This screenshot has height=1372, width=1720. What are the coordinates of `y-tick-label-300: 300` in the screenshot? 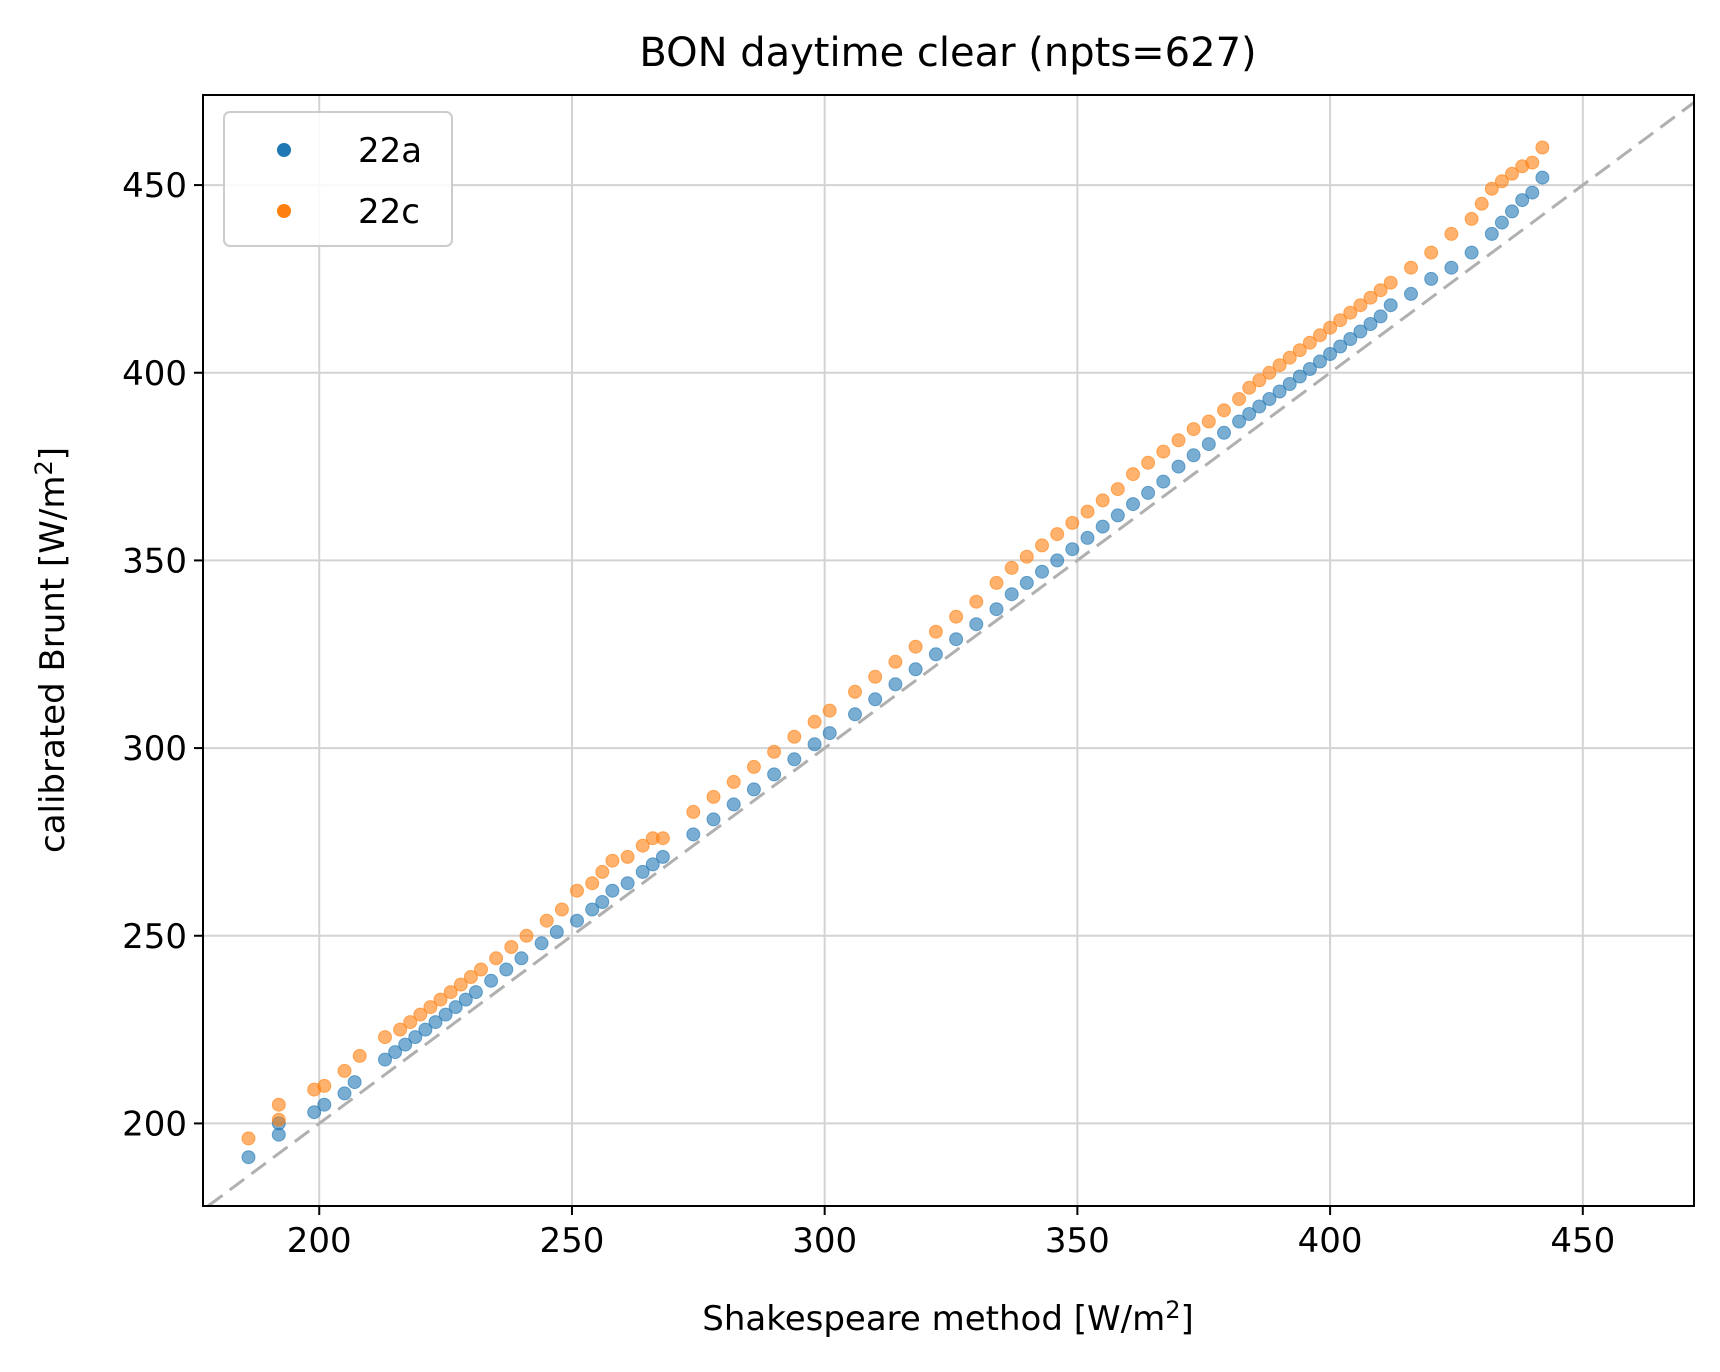 It's located at (154, 749).